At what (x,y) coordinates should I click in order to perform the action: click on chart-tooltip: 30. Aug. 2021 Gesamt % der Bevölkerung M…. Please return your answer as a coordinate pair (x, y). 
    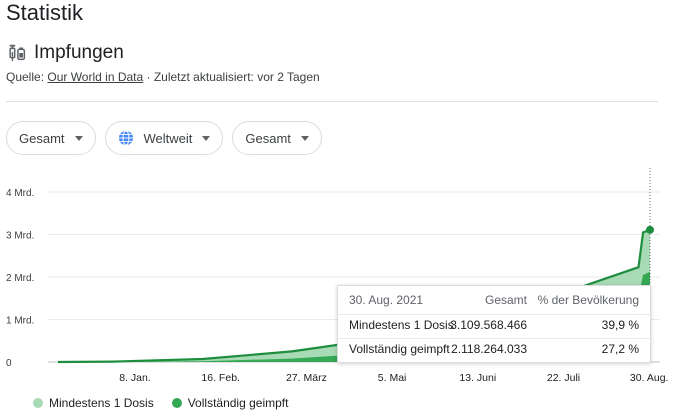
    Looking at the image, I should click on (494, 324).